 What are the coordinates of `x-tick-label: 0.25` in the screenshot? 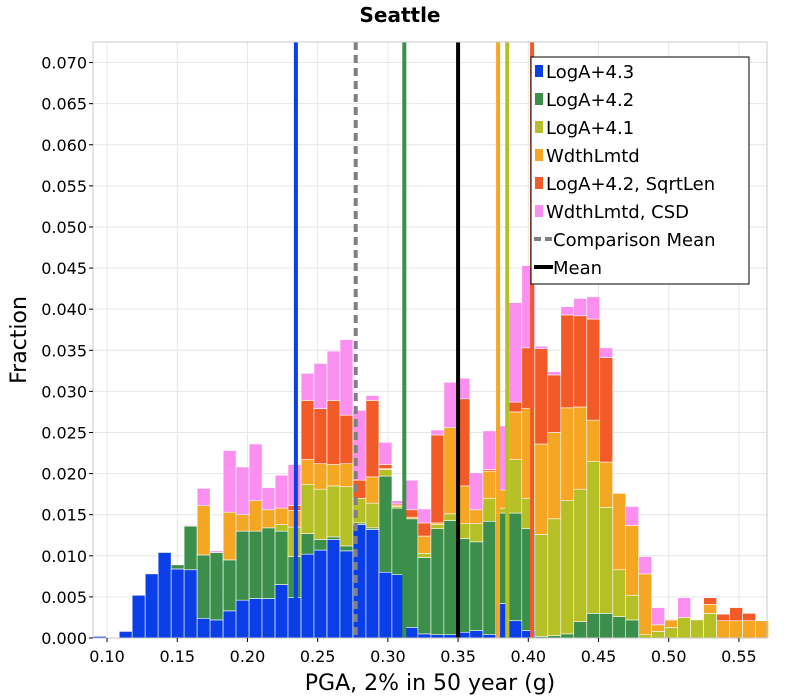 It's located at (318, 656).